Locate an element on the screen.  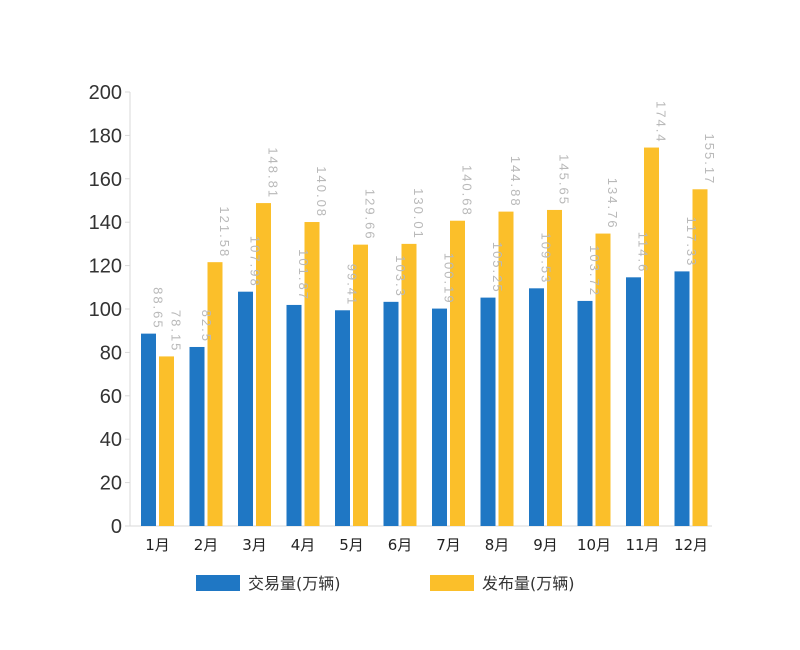
data-label: 140.68 is located at coordinates (467, 191).